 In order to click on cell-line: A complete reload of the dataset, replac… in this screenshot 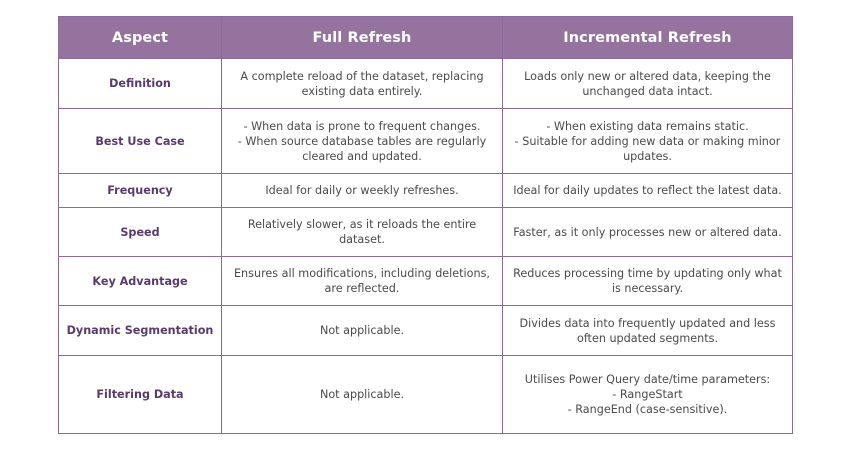, I will do `click(362, 76)`.